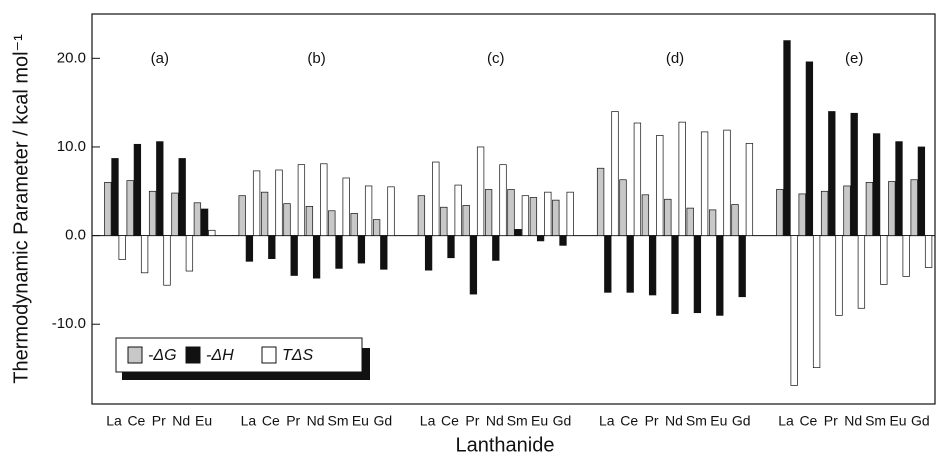 The image size is (936, 460). Describe the element at coordinates (242, 358) in the screenshot. I see `legend` at that location.